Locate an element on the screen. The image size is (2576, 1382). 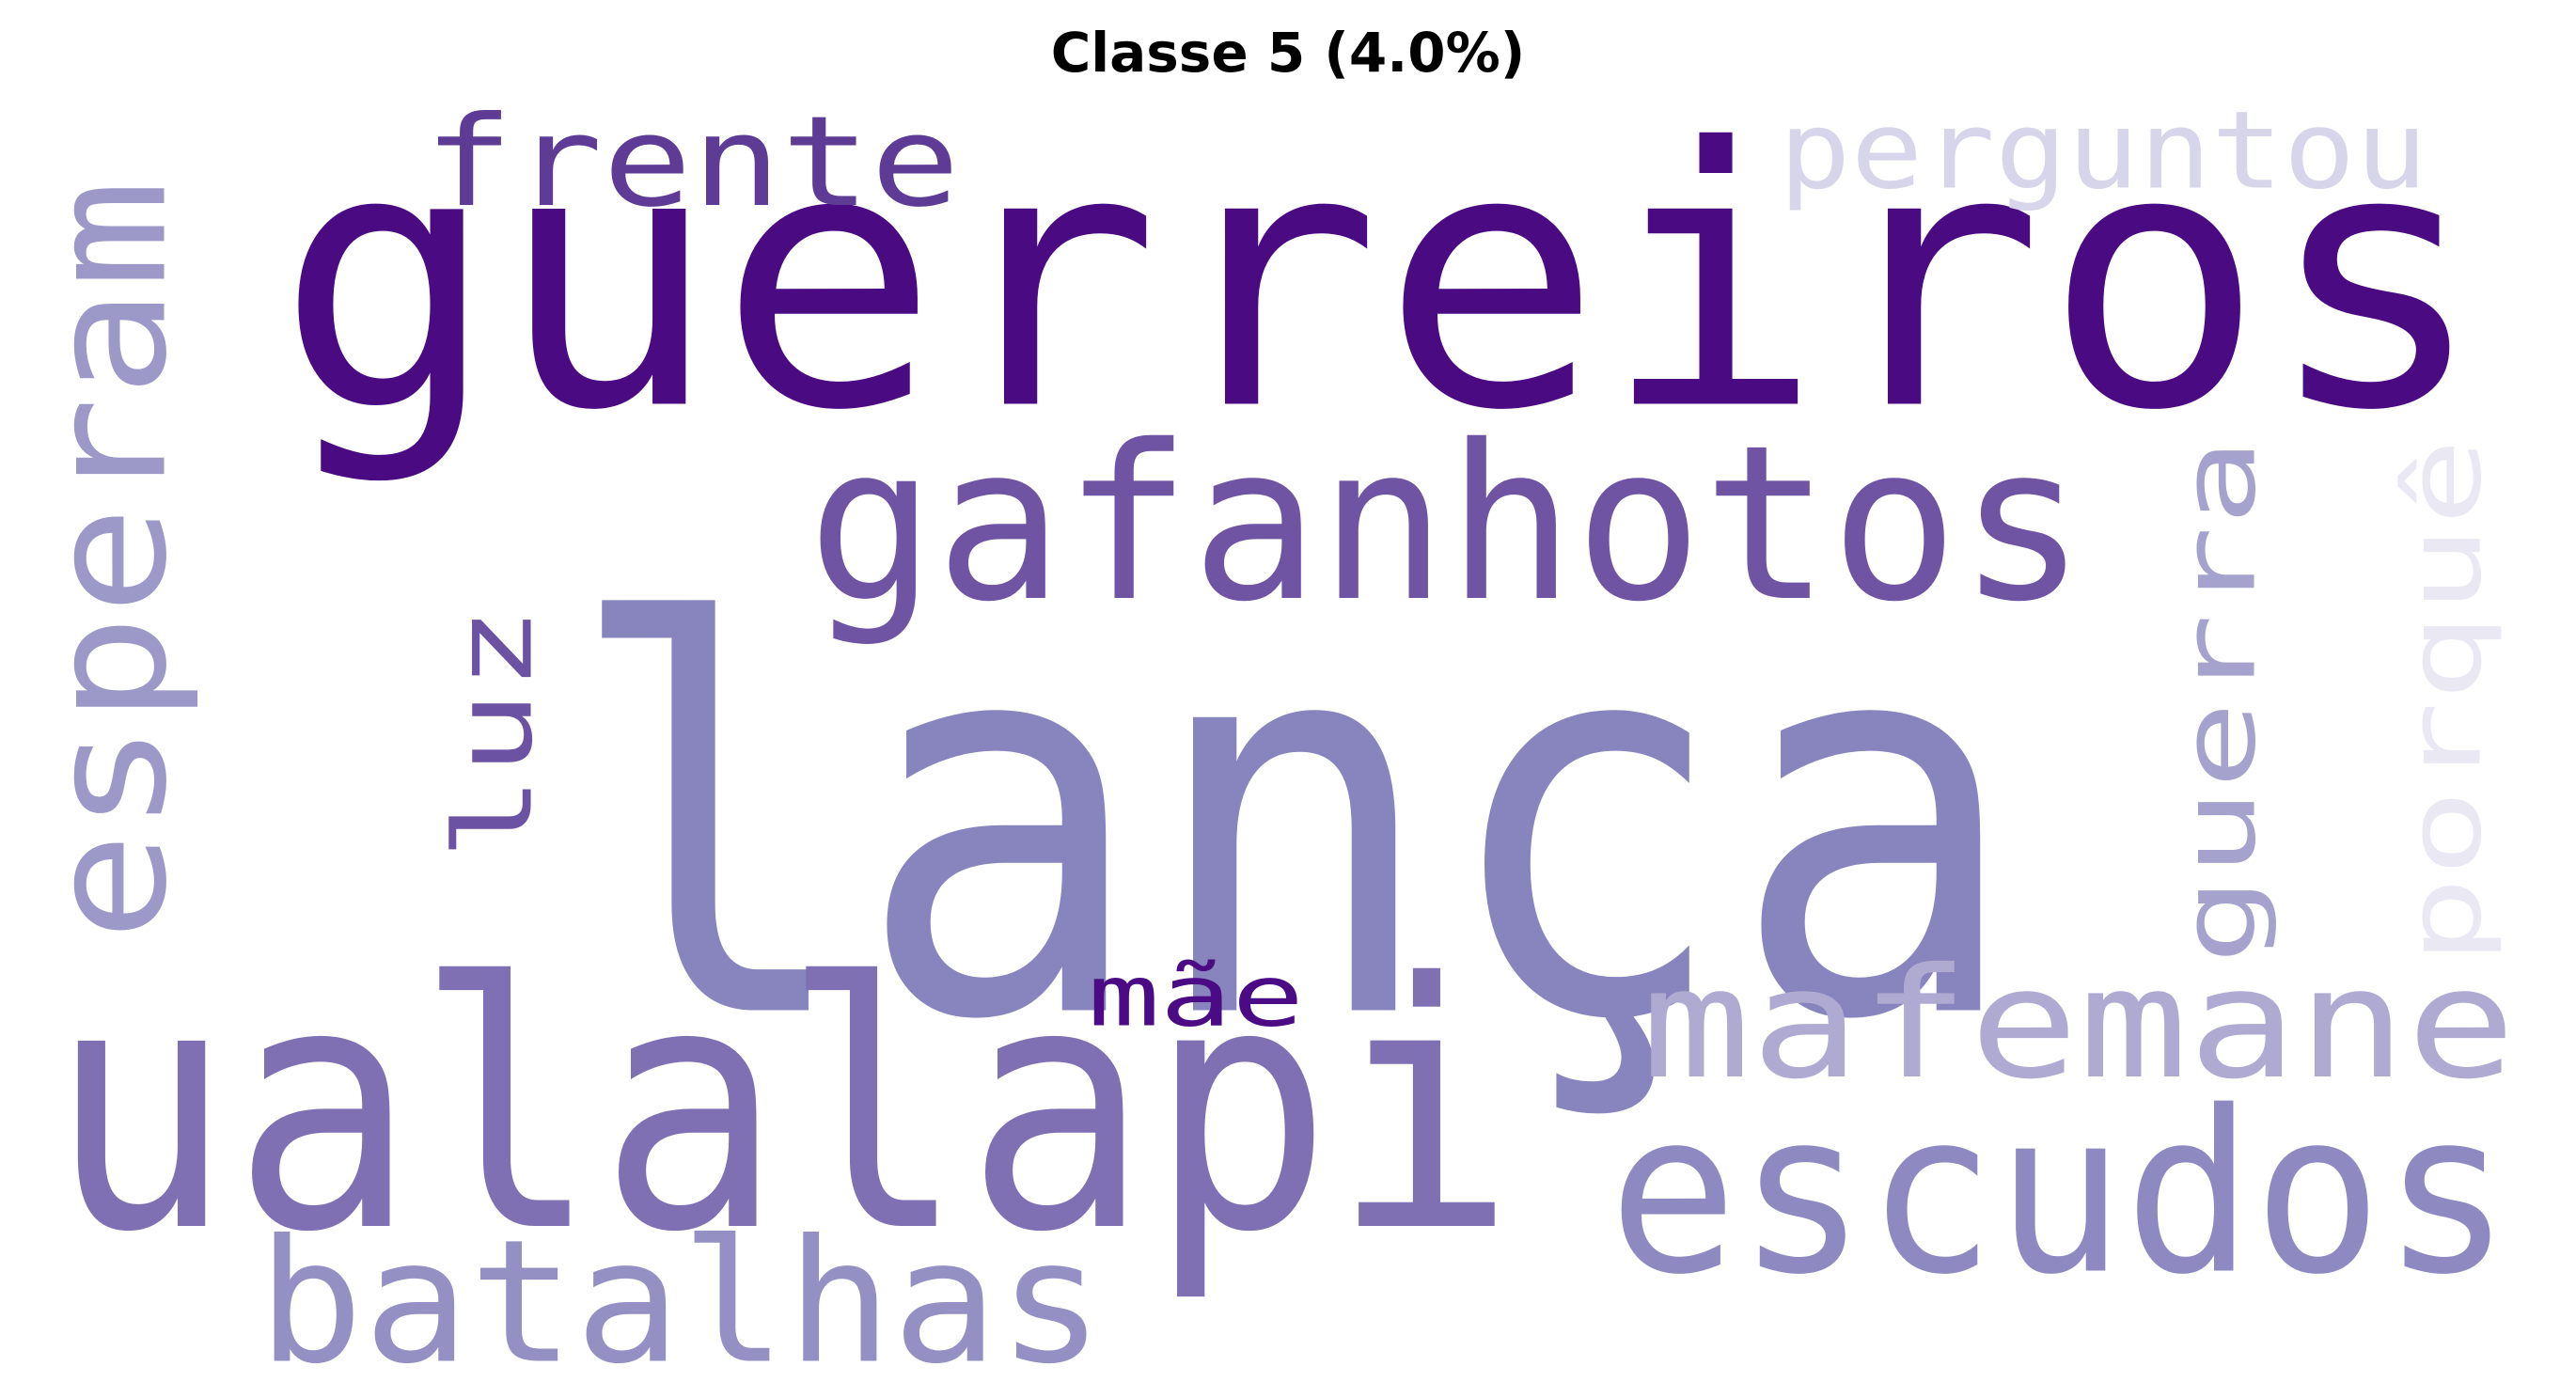
word-frente: frente is located at coordinates (692, 162).